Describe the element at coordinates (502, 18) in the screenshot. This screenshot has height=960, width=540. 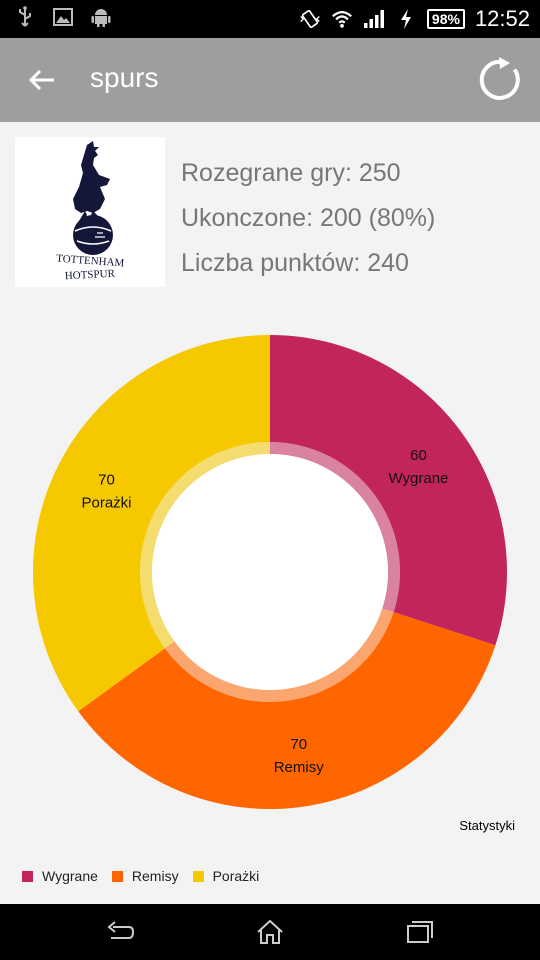
I see `clock: 12:52` at that location.